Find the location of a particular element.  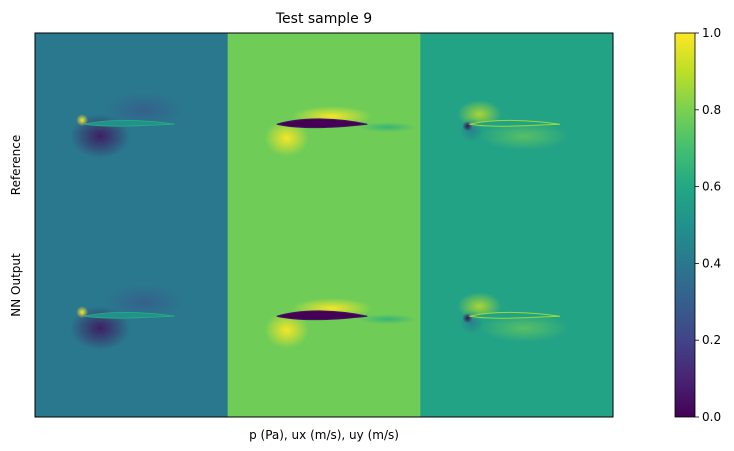

colorbar-tick-label: 0.8 is located at coordinates (711, 110).